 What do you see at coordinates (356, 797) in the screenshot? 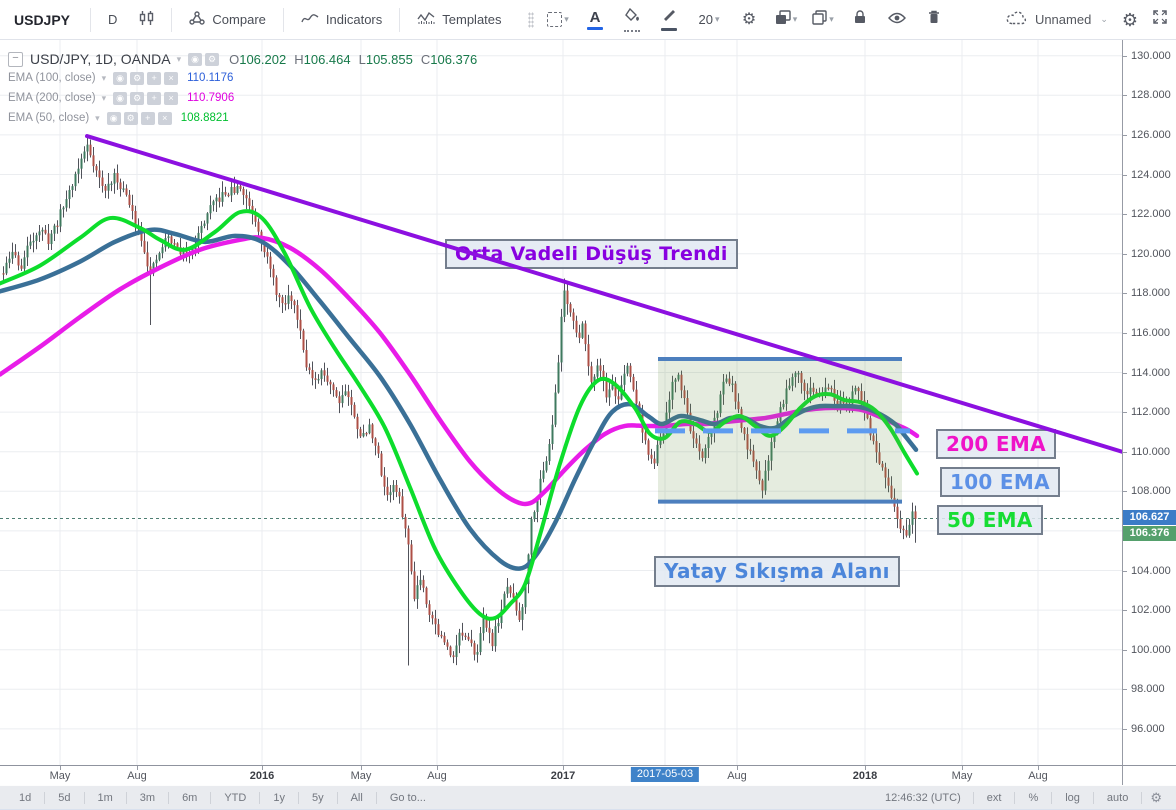
I see `range-button-all: All` at bounding box center [356, 797].